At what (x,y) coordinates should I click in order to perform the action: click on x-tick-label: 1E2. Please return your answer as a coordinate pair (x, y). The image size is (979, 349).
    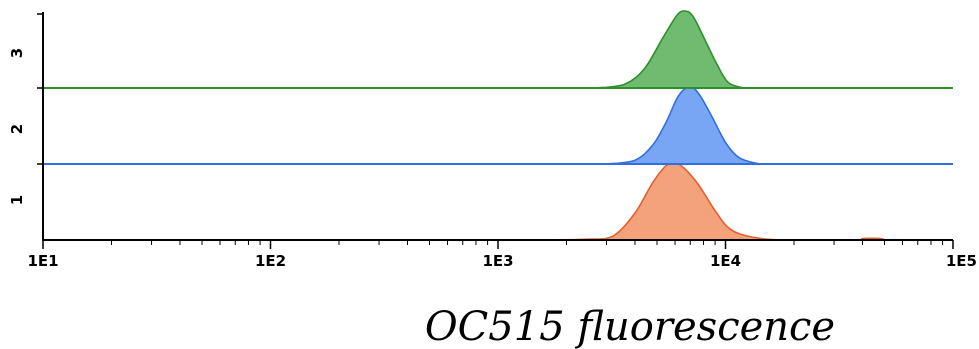
    Looking at the image, I should click on (270, 261).